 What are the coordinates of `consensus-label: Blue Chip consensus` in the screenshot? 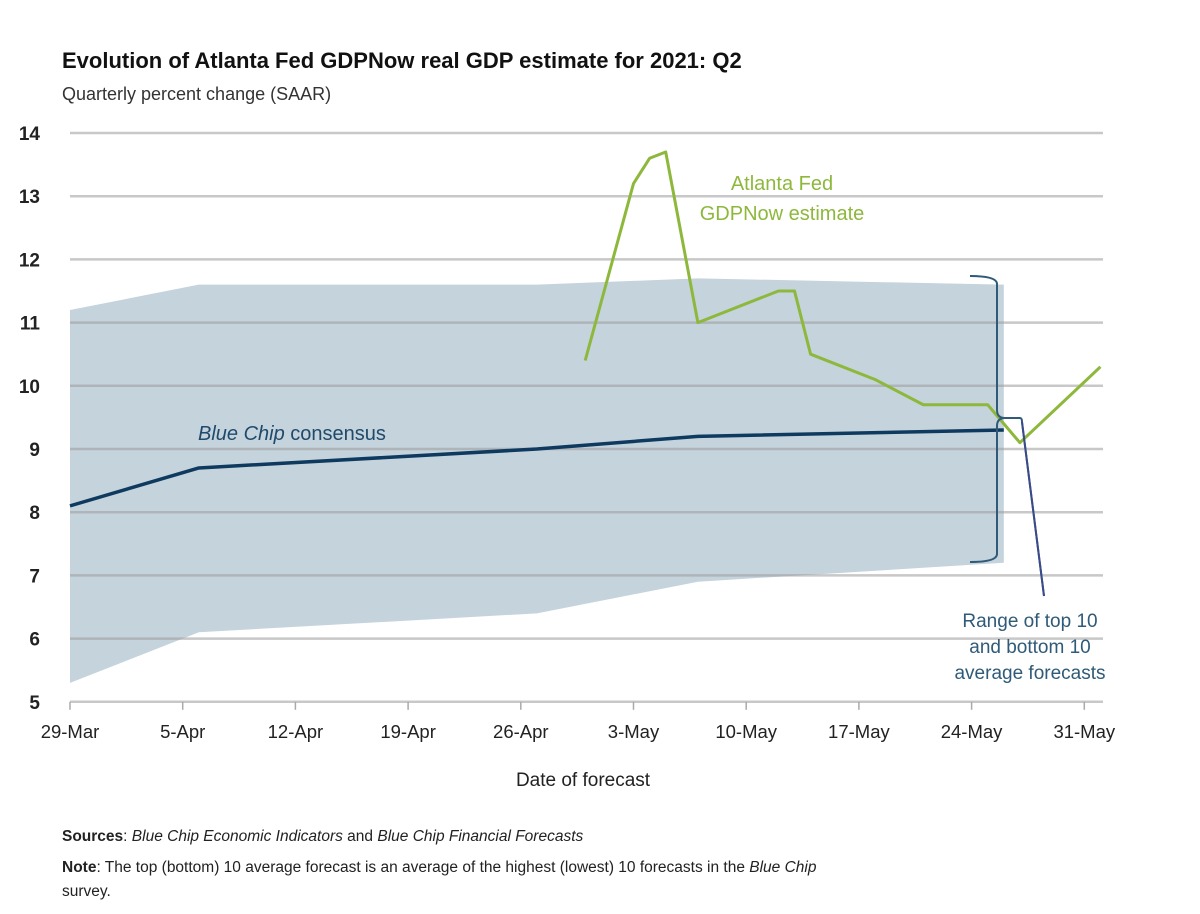 It's located at (292, 434).